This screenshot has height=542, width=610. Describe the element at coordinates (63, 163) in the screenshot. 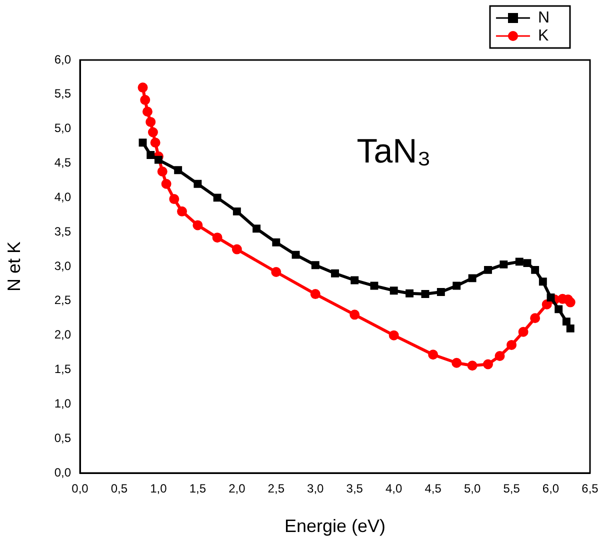

I see `y-tick-label: 4,5` at that location.